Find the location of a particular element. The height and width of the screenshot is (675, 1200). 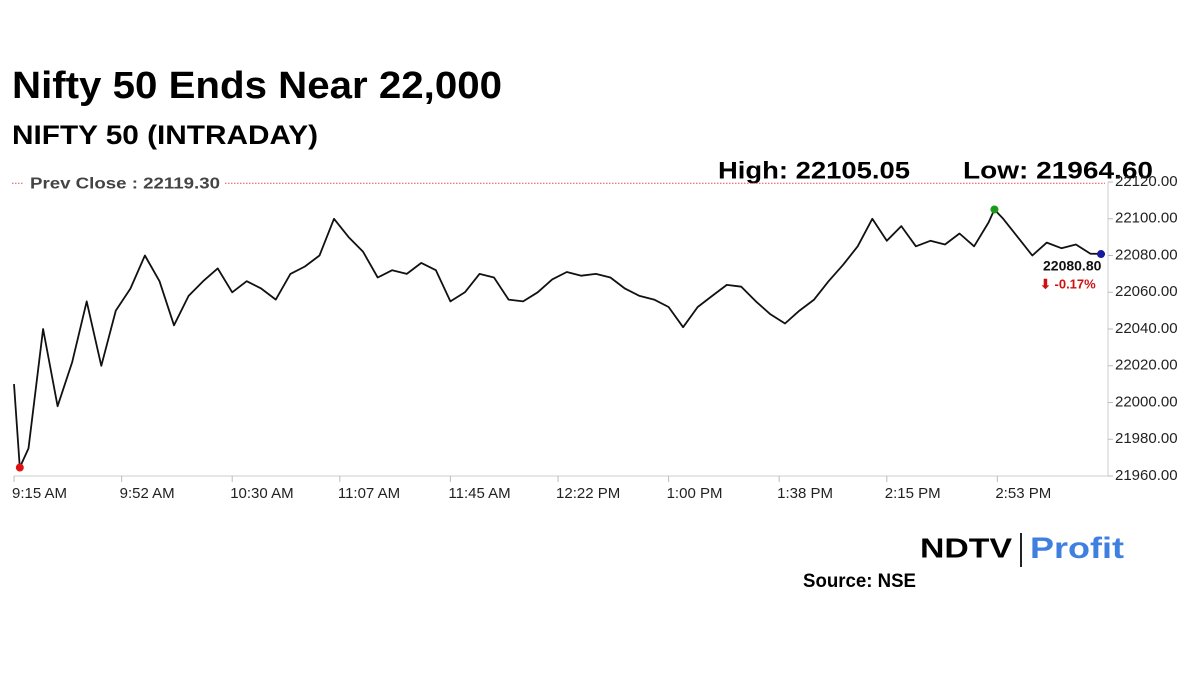

last-label-bg is located at coordinates (1073, 276).